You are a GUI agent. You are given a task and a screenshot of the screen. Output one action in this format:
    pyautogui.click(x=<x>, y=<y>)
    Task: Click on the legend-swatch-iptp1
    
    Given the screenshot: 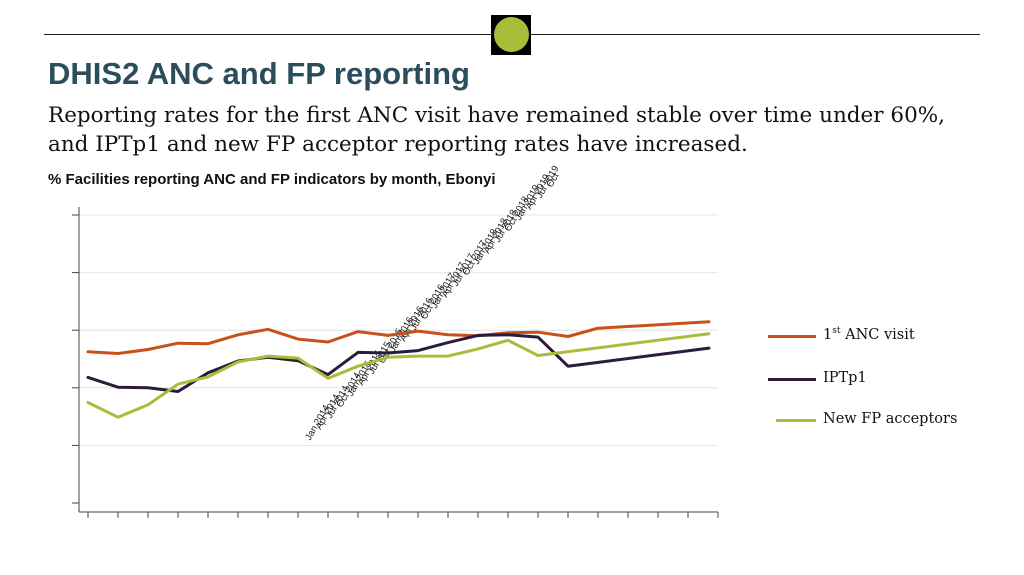 What is the action you would take?
    pyautogui.click(x=792, y=379)
    